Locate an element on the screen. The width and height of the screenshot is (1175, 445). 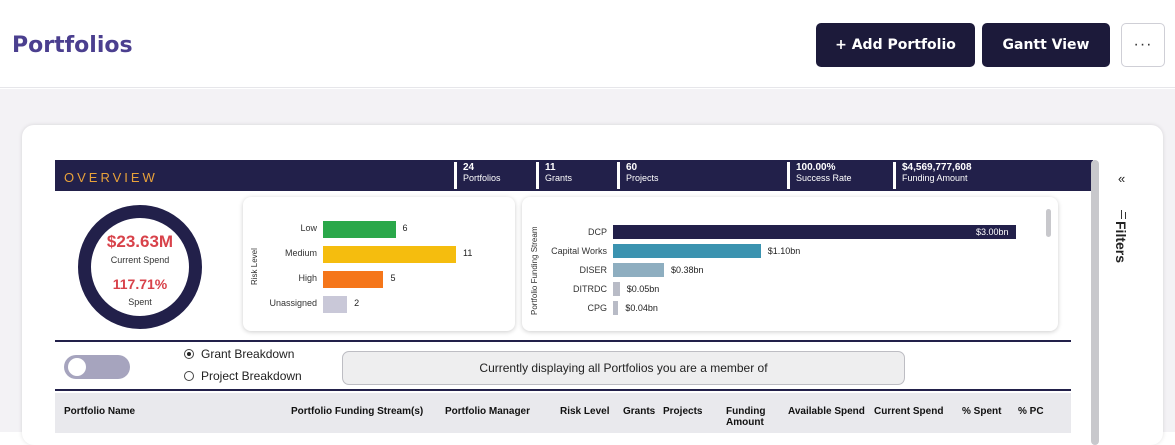
data-label: $3.00bn is located at coordinates (992, 232).